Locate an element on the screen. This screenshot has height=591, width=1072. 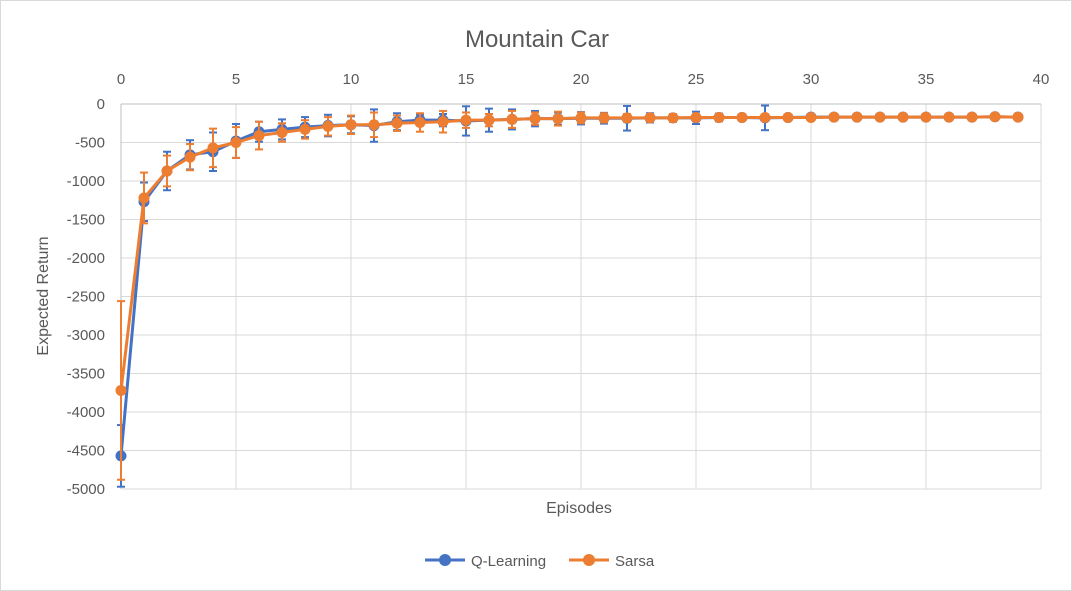
y-tick-label: -1000 is located at coordinates (86, 181).